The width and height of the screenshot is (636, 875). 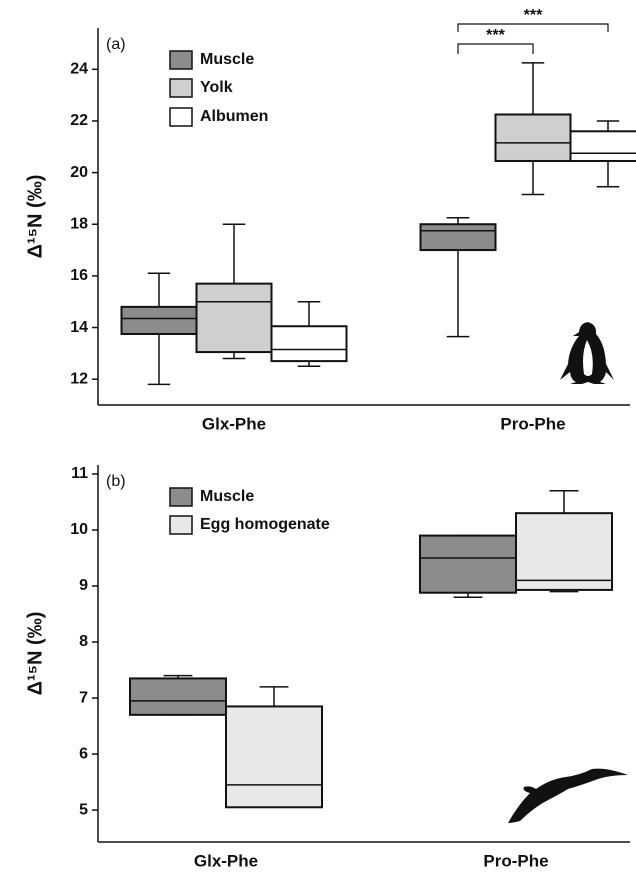 What do you see at coordinates (79, 378) in the screenshot?
I see `y-tick-label: 12` at bounding box center [79, 378].